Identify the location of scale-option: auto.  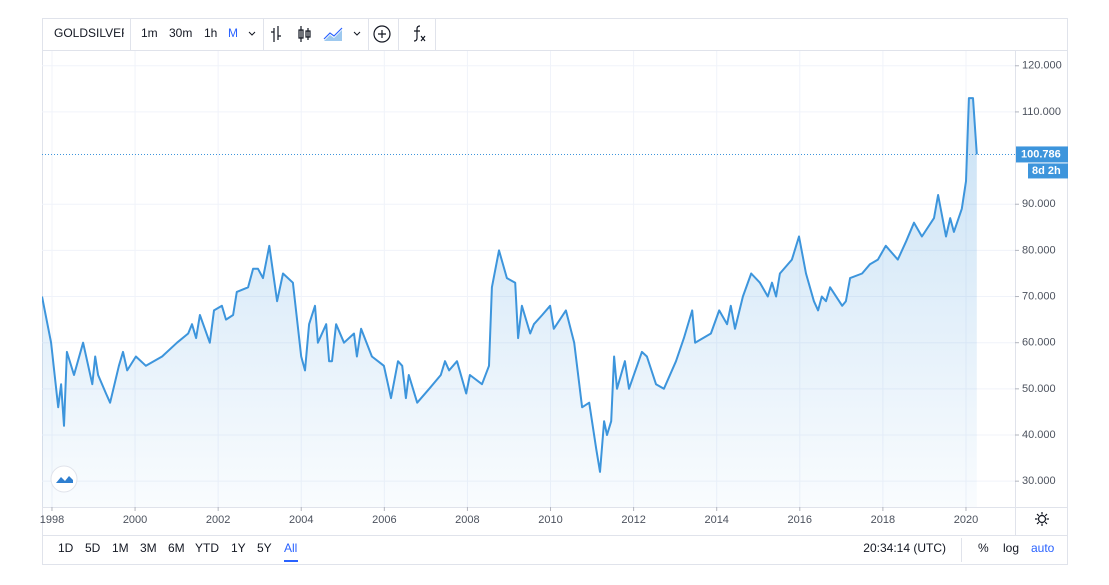
(1043, 548).